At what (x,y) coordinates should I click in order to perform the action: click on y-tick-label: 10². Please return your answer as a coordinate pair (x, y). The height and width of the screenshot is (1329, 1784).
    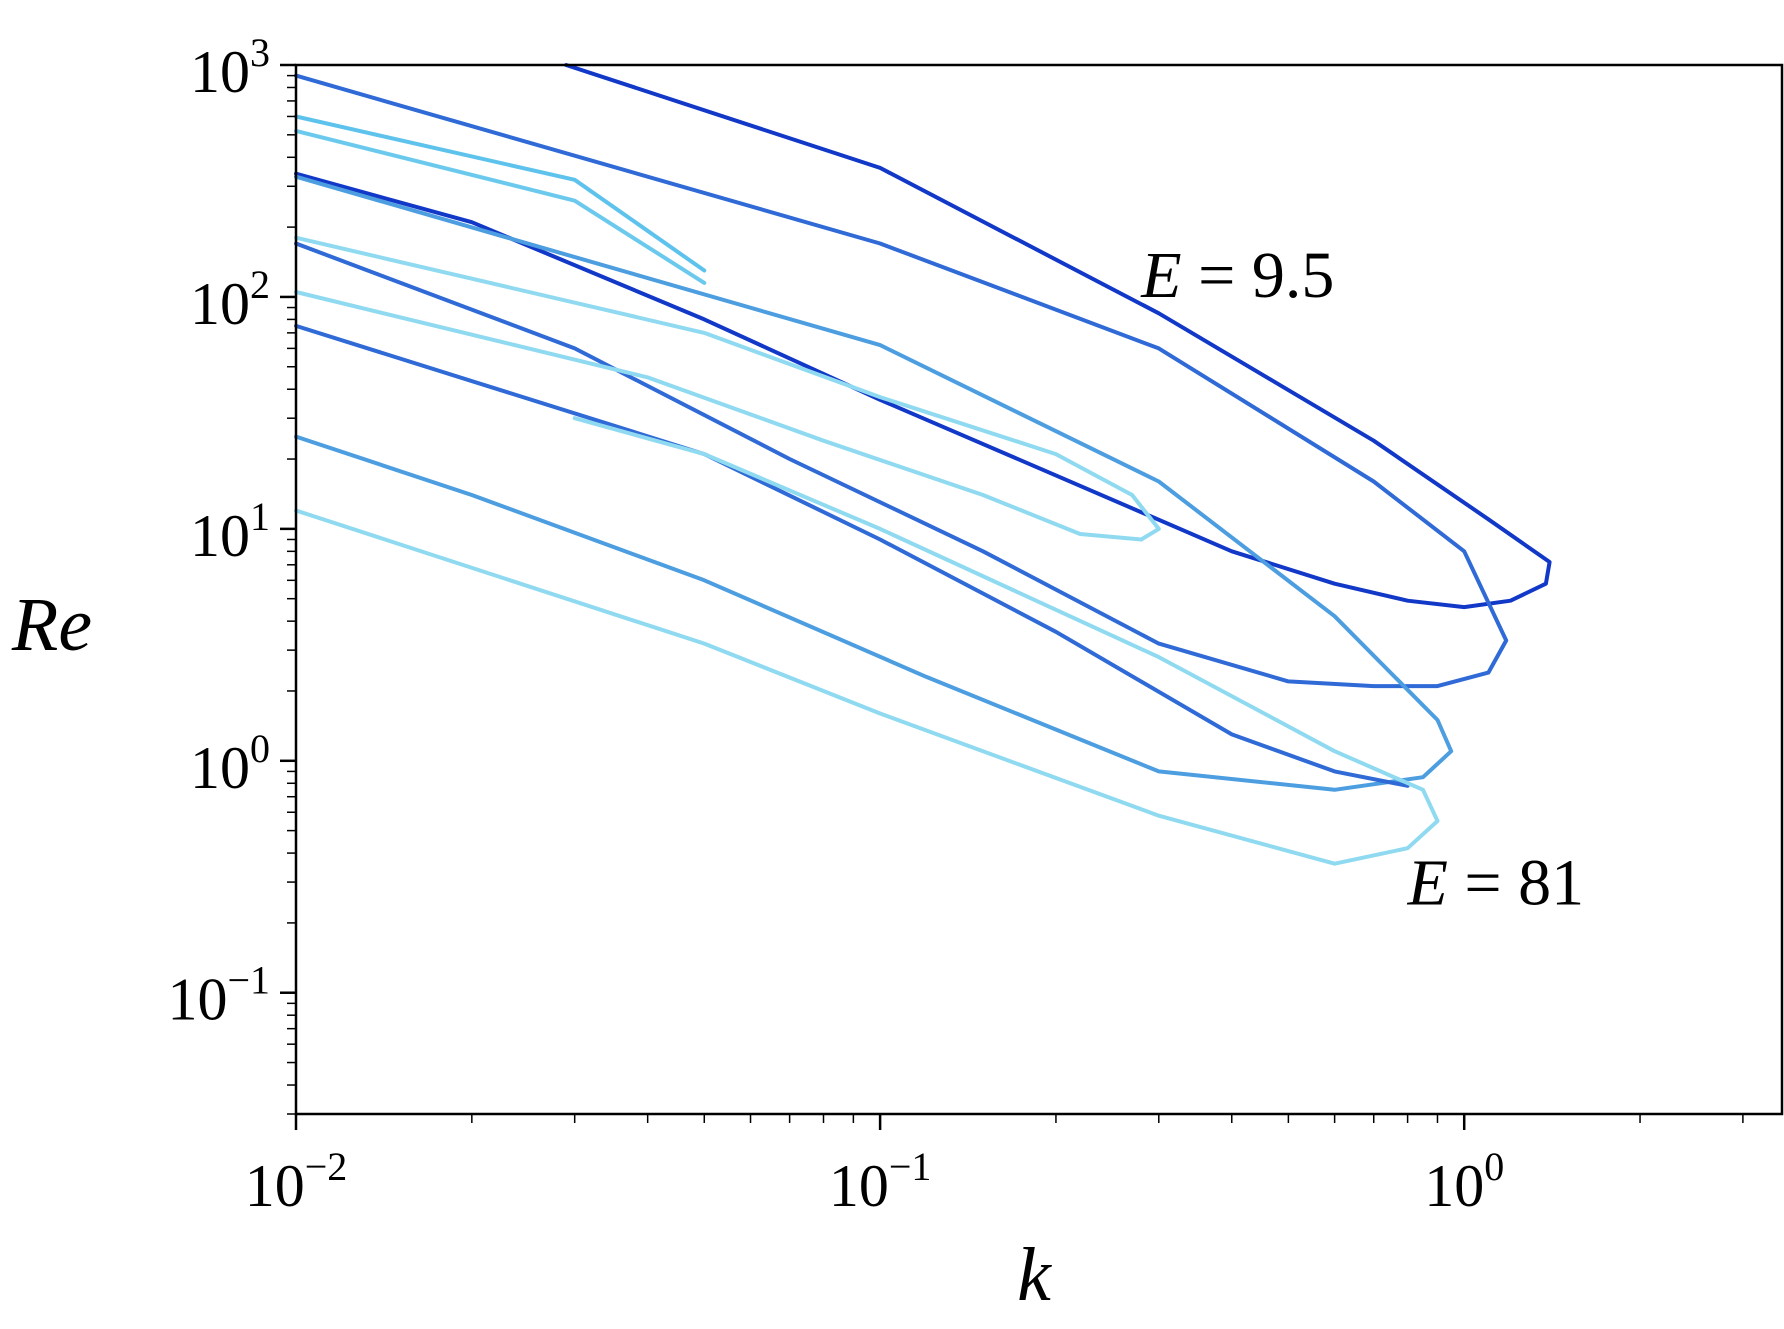
    Looking at the image, I should click on (230, 299).